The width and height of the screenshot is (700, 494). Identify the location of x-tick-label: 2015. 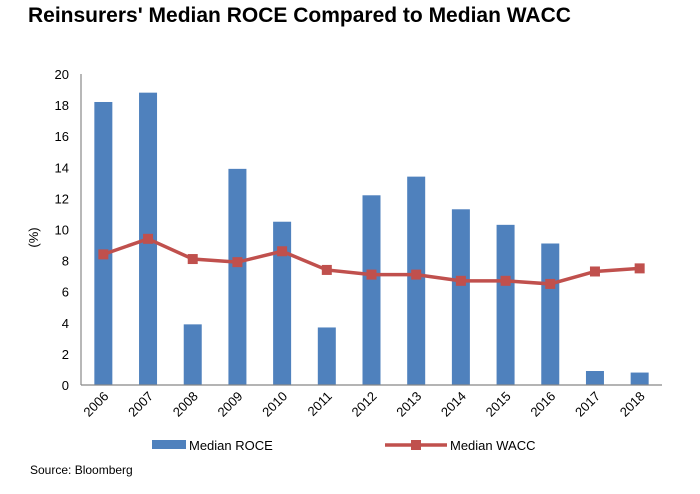
(498, 404).